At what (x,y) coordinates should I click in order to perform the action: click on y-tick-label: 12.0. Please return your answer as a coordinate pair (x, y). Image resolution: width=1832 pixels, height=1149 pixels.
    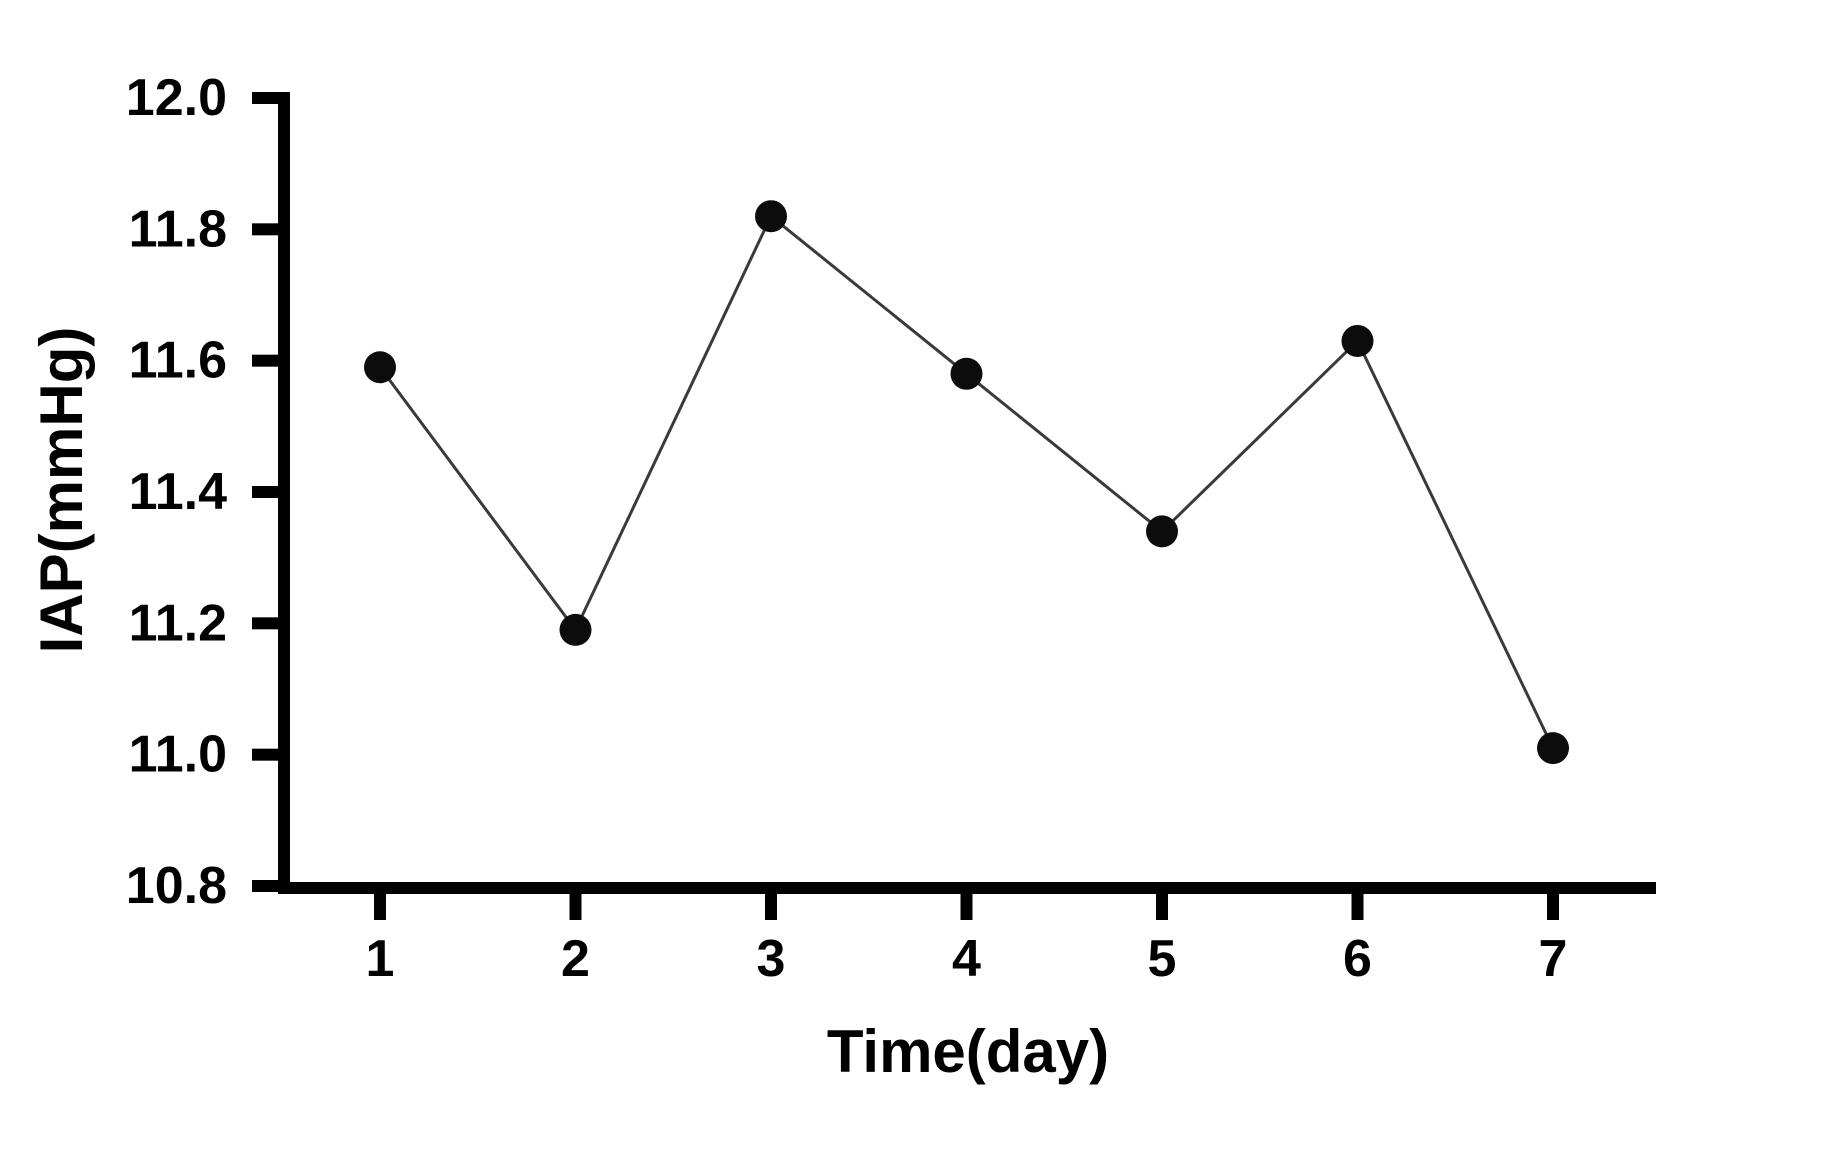
    Looking at the image, I should click on (176, 98).